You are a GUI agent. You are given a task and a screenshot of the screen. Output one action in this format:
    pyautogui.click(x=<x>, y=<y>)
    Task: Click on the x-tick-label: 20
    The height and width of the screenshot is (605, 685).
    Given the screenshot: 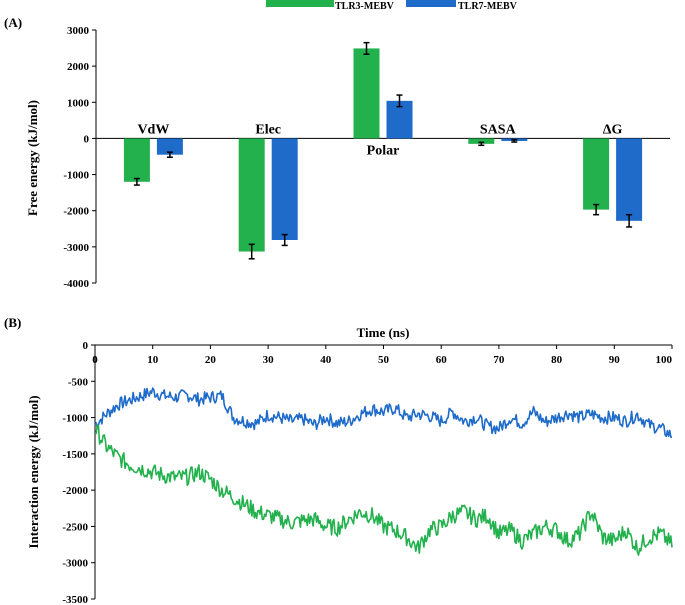 What is the action you would take?
    pyautogui.click(x=211, y=360)
    